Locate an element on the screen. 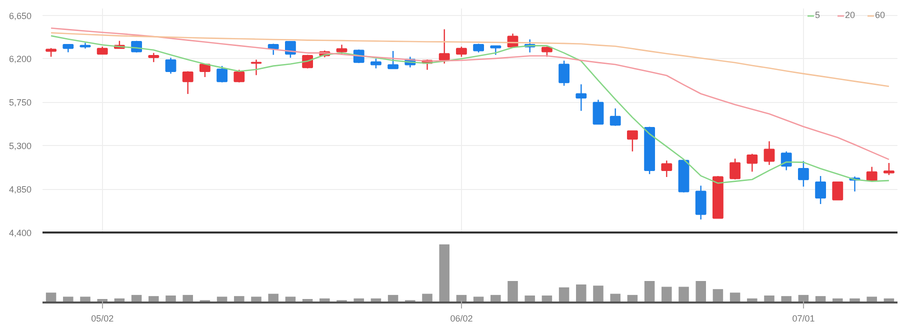 Image resolution: width=917 pixels, height=333 pixels. y-tick-label: 6,200 is located at coordinates (20, 59).